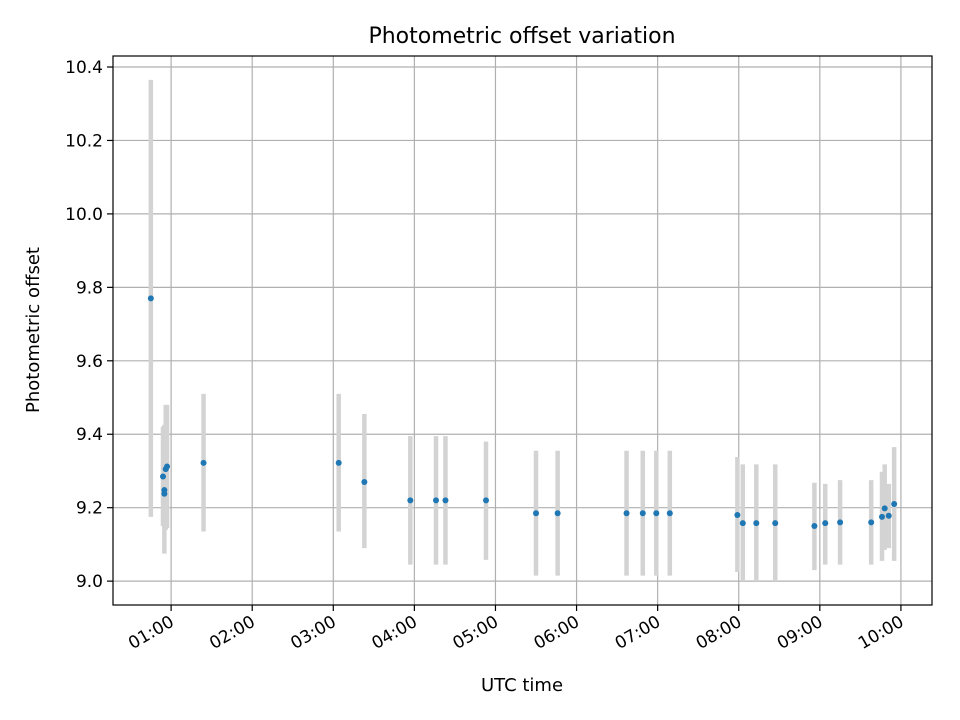 The image size is (960, 720). I want to click on y-tick-label: 9.0, so click(89, 582).